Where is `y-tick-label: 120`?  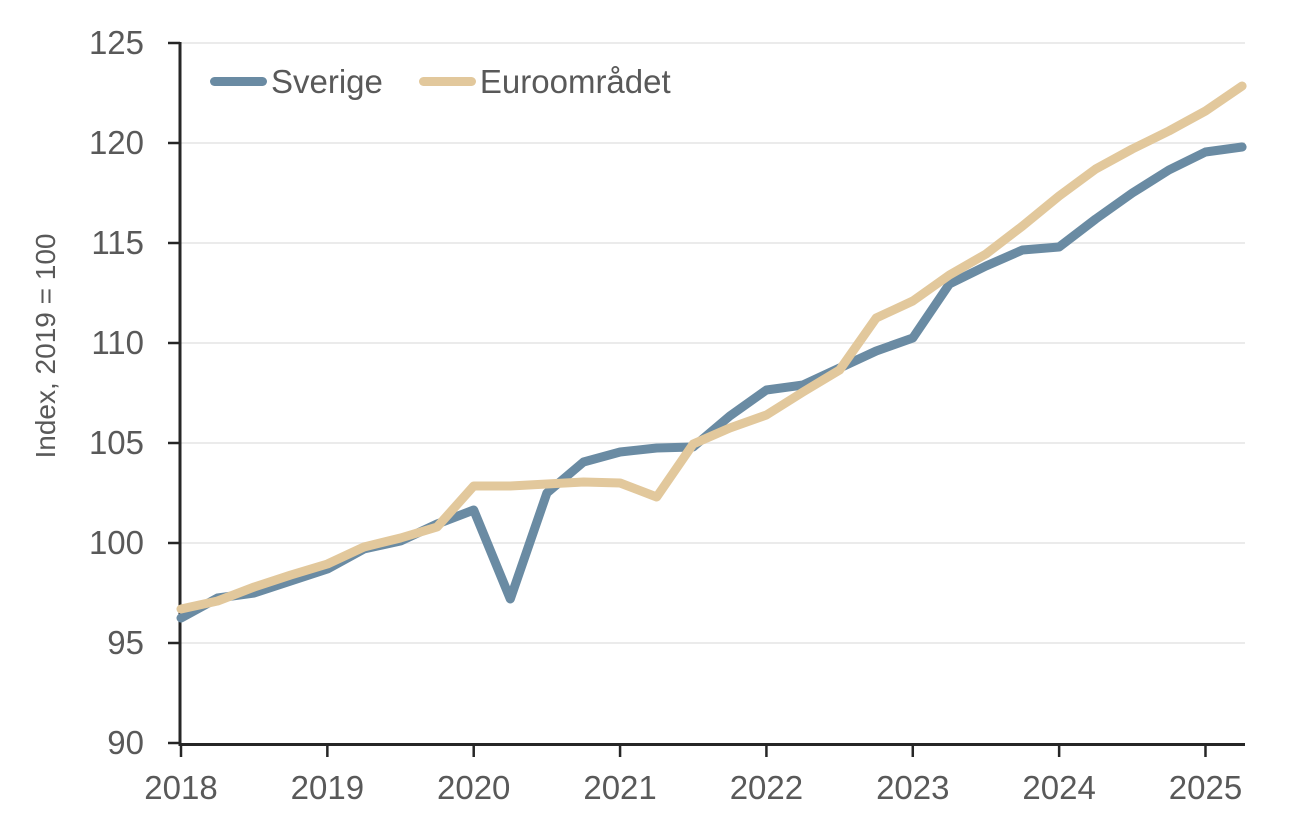
y-tick-label: 120 is located at coordinates (116, 142).